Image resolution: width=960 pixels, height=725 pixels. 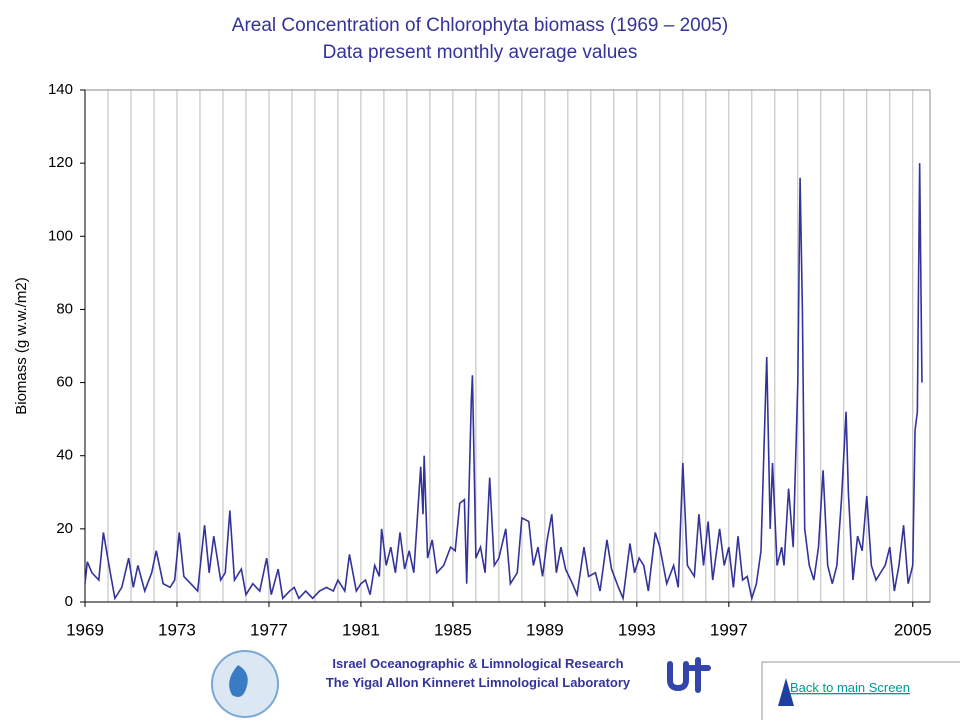 I want to click on x-tick-label: 1989, so click(x=545, y=629).